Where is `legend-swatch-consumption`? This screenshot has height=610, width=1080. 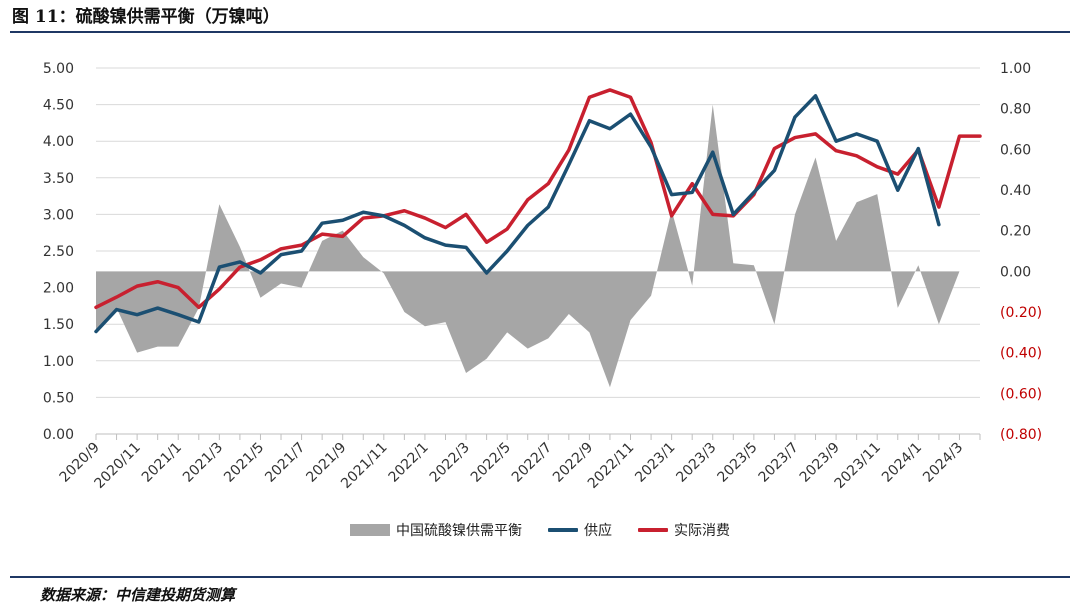
legend-swatch-consumption is located at coordinates (653, 530).